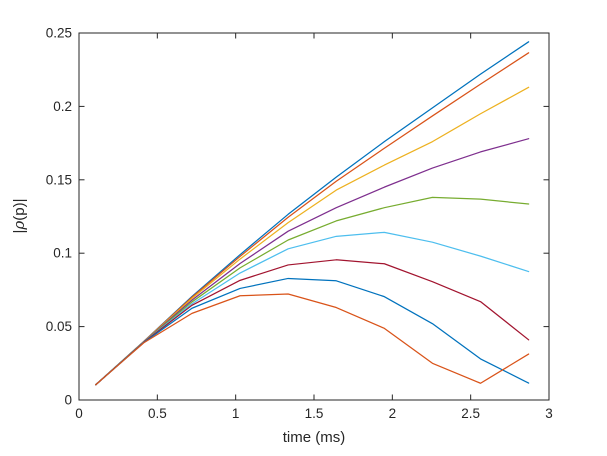  Describe the element at coordinates (157, 413) in the screenshot. I see `x-tick-label: 0.5` at that location.